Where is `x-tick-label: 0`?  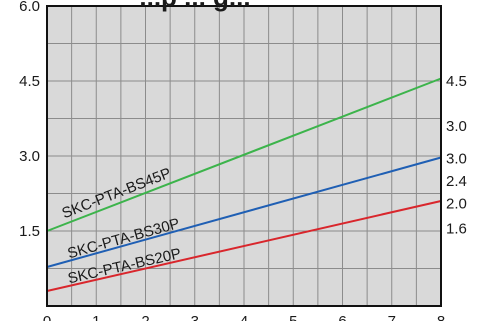 x-tick-label: 0 is located at coordinates (47, 317).